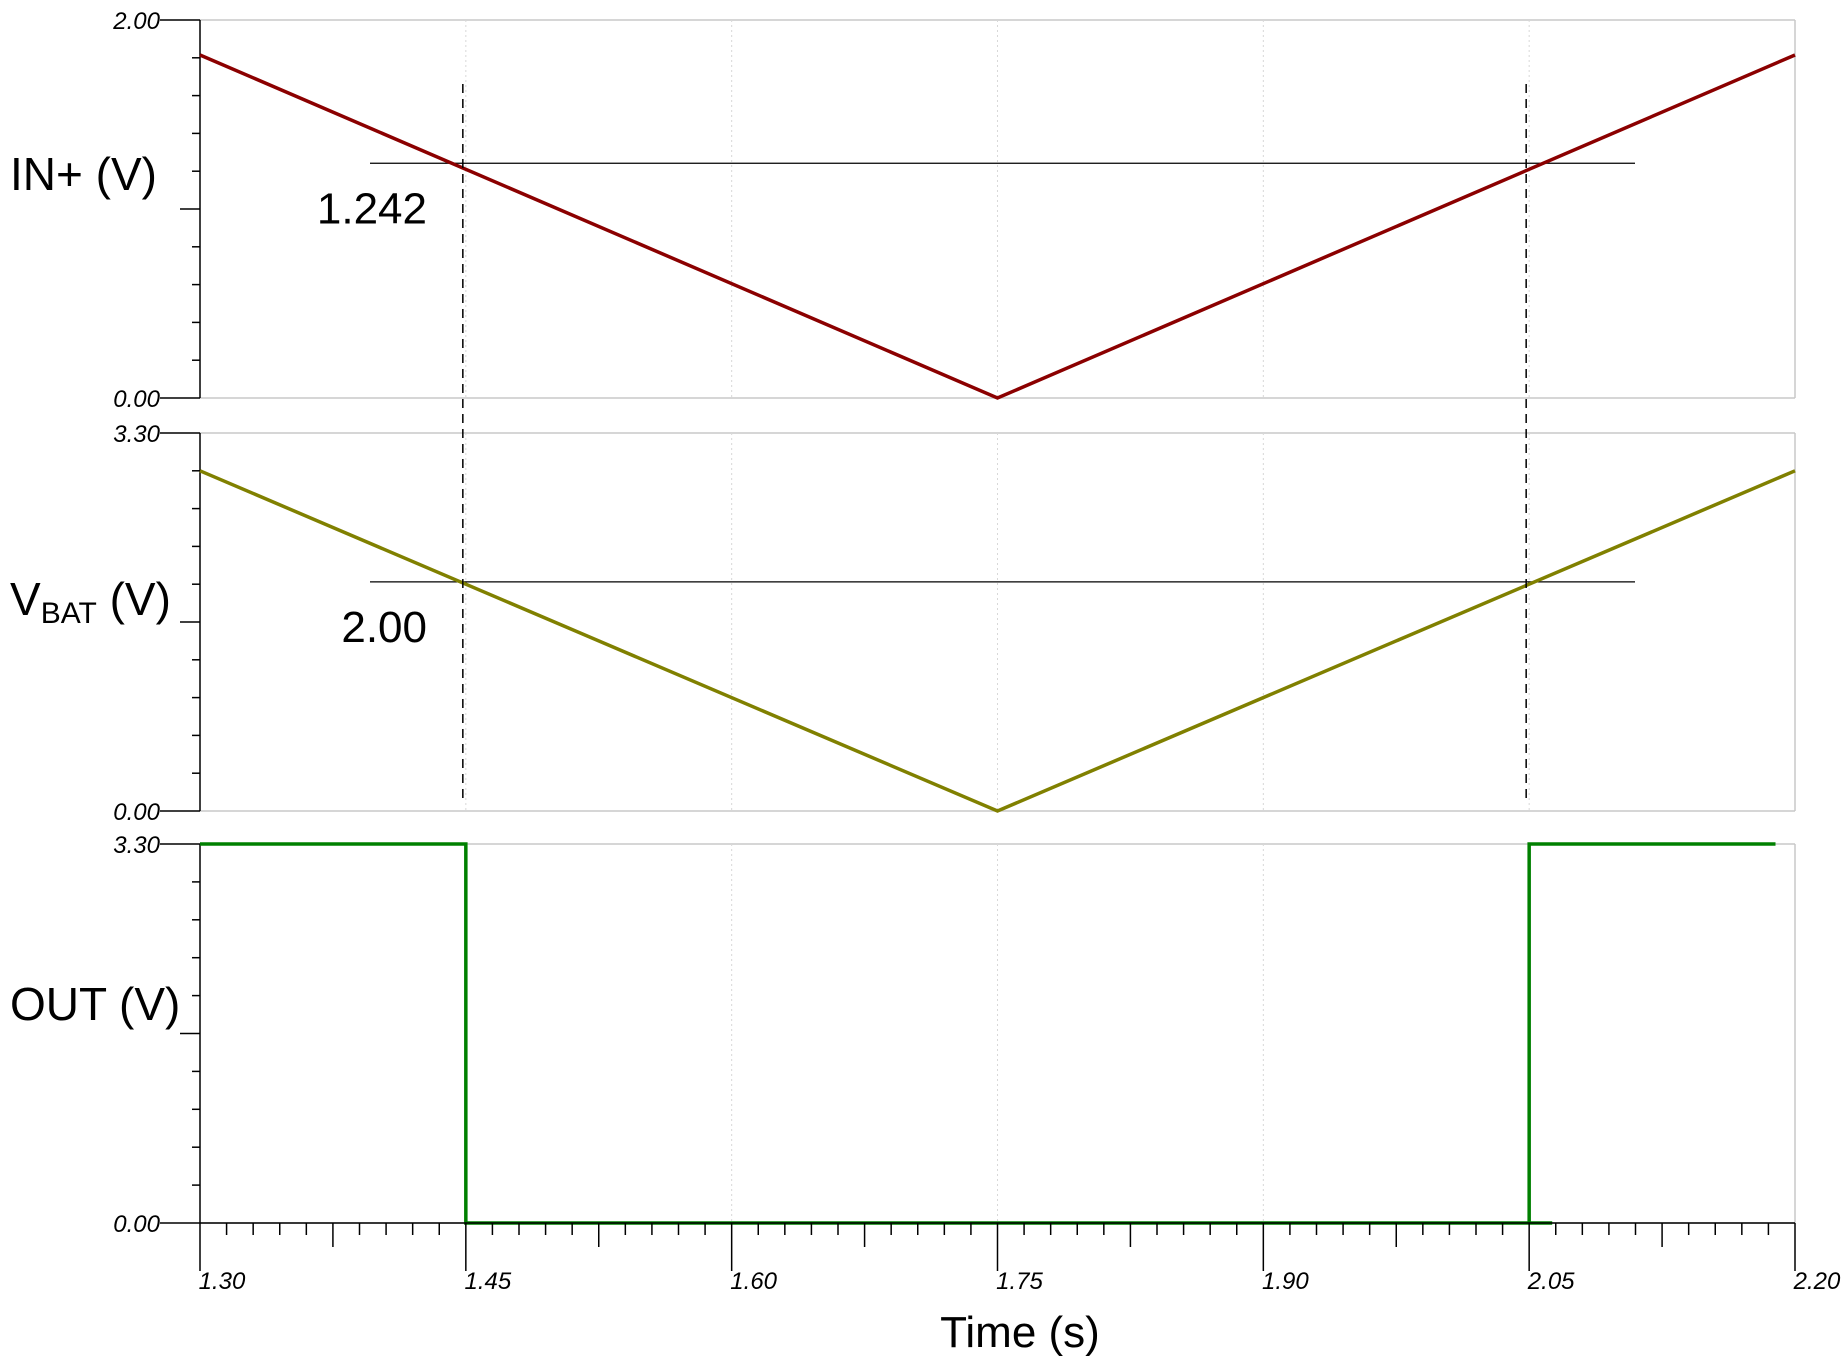 This screenshot has height=1364, width=1843. I want to click on threshold-label: 1.242, so click(372, 208).